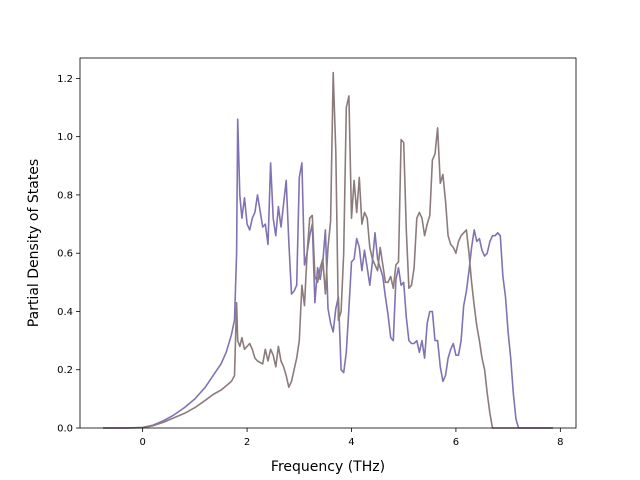 The height and width of the screenshot is (480, 640). I want to click on y-tick-label: 0.8, so click(65, 195).